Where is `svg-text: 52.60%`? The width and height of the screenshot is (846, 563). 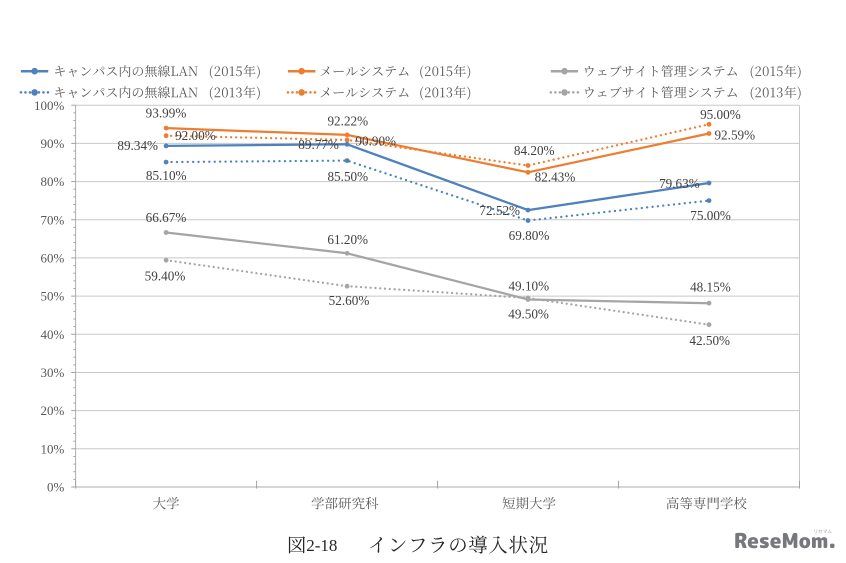
svg-text: 52.60% is located at coordinates (349, 300).